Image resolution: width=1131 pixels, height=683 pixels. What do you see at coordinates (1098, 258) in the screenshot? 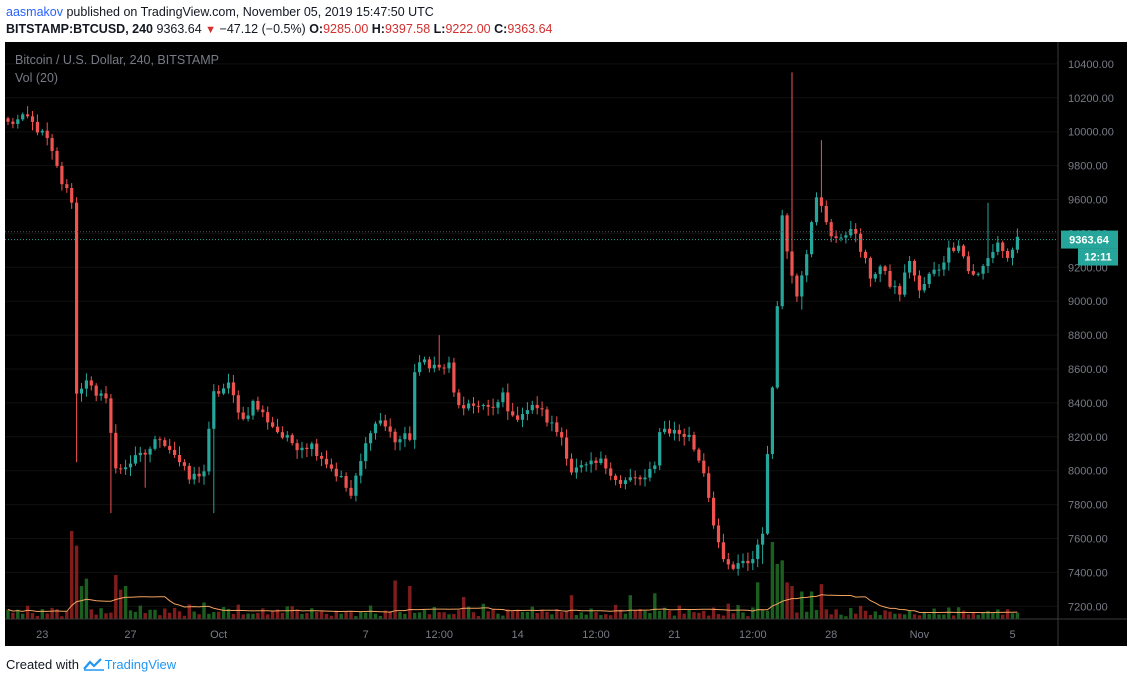
I see `countdown-text: 12:11` at bounding box center [1098, 258].